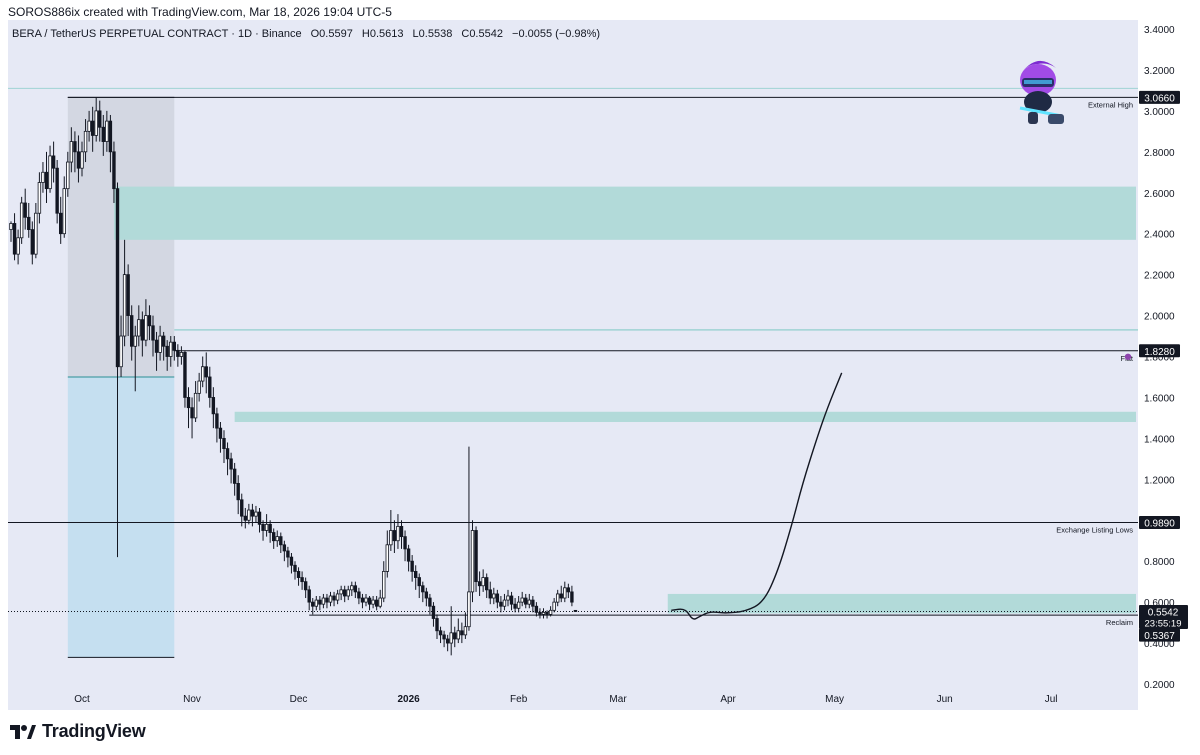 Image resolution: width=1200 pixels, height=755 pixels. Describe the element at coordinates (78, 731) in the screenshot. I see `footer-brand: TradingView` at that location.